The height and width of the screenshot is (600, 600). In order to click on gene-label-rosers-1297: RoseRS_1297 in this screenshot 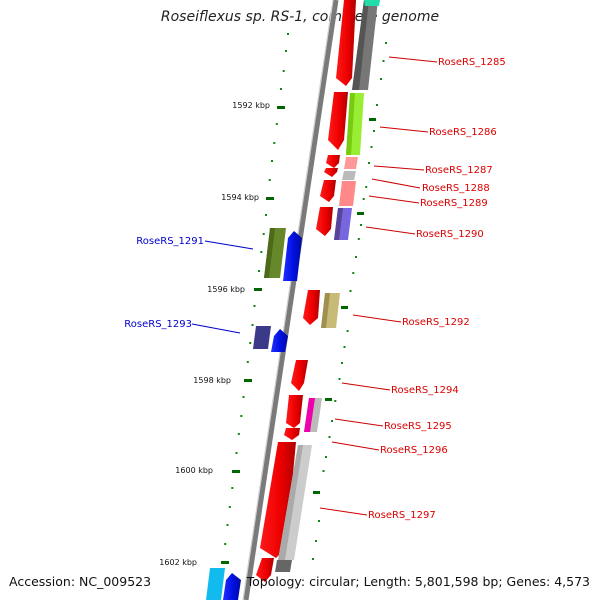, I will do `click(402, 515)`.